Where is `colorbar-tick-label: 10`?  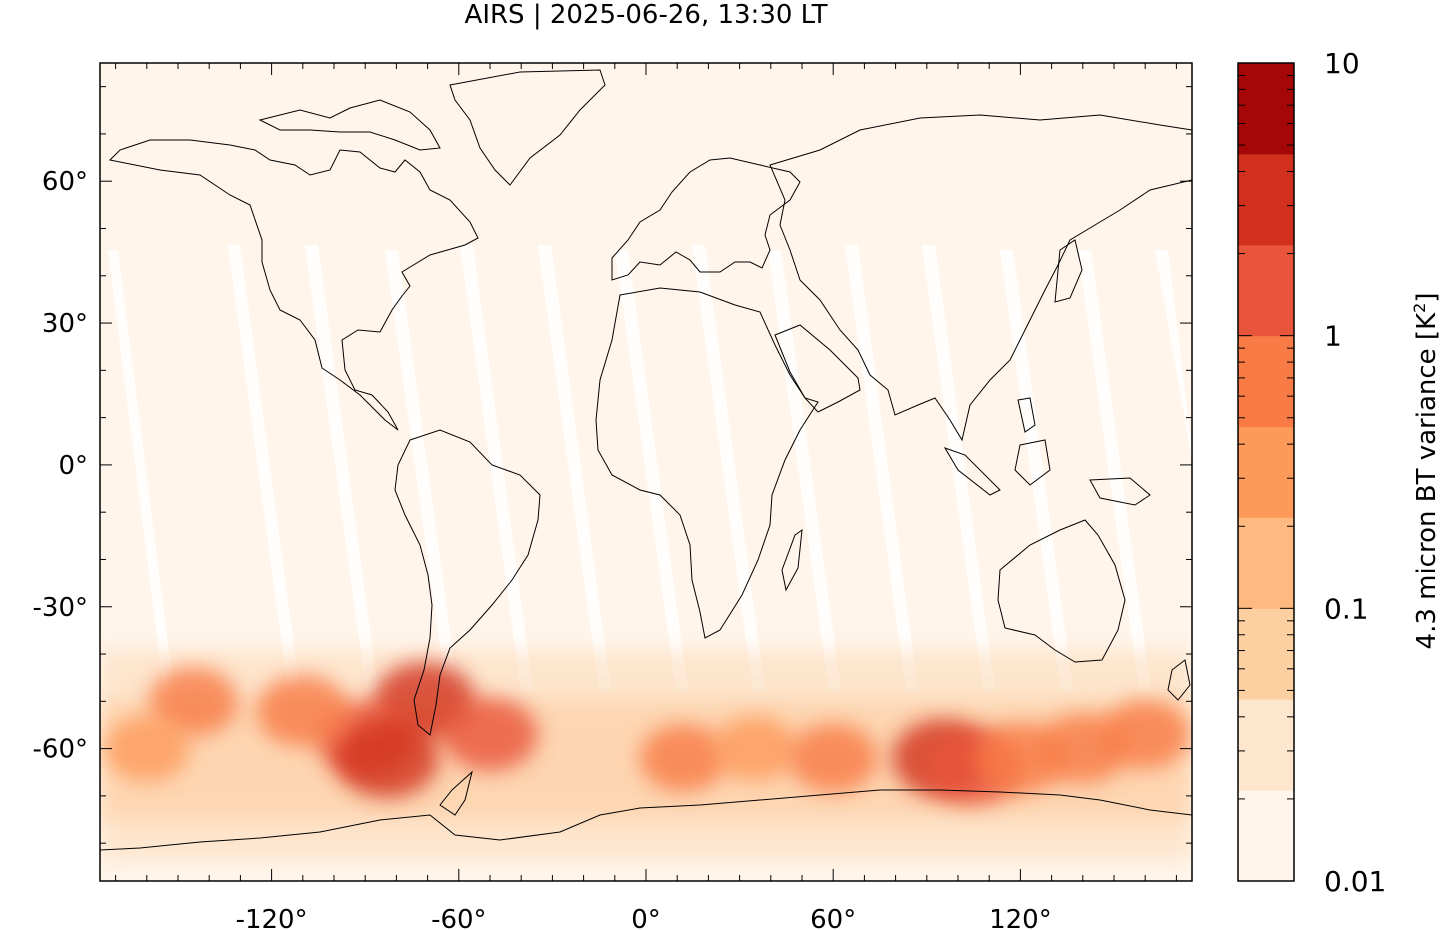
colorbar-tick-label: 10 is located at coordinates (1342, 63).